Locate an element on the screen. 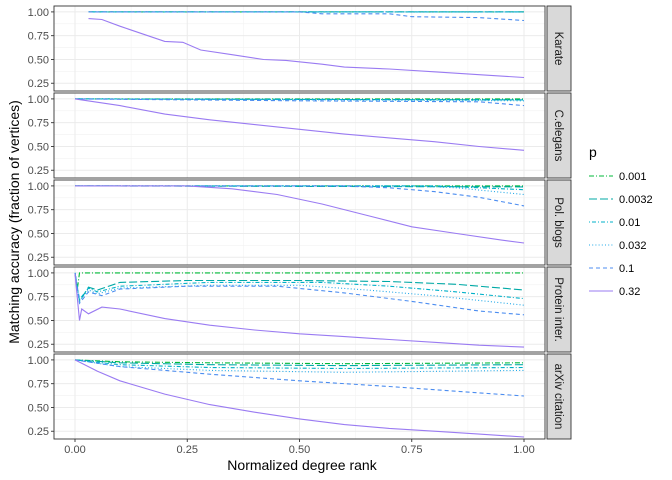 Image resolution: width=672 pixels, height=480 pixels. facet-strip-label: C.elegans is located at coordinates (558, 136).